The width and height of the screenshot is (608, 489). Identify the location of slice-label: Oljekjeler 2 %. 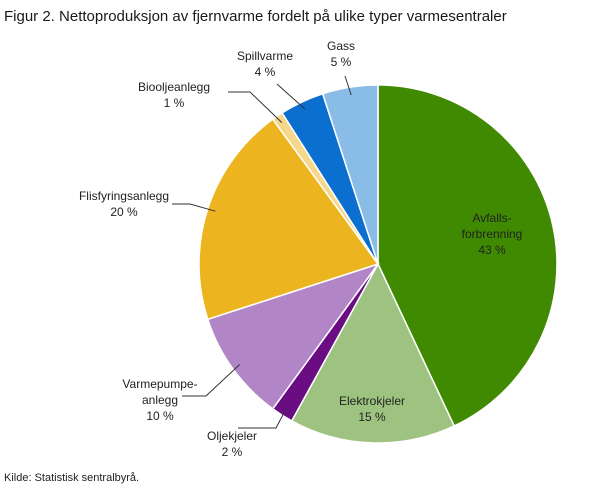
(232, 444).